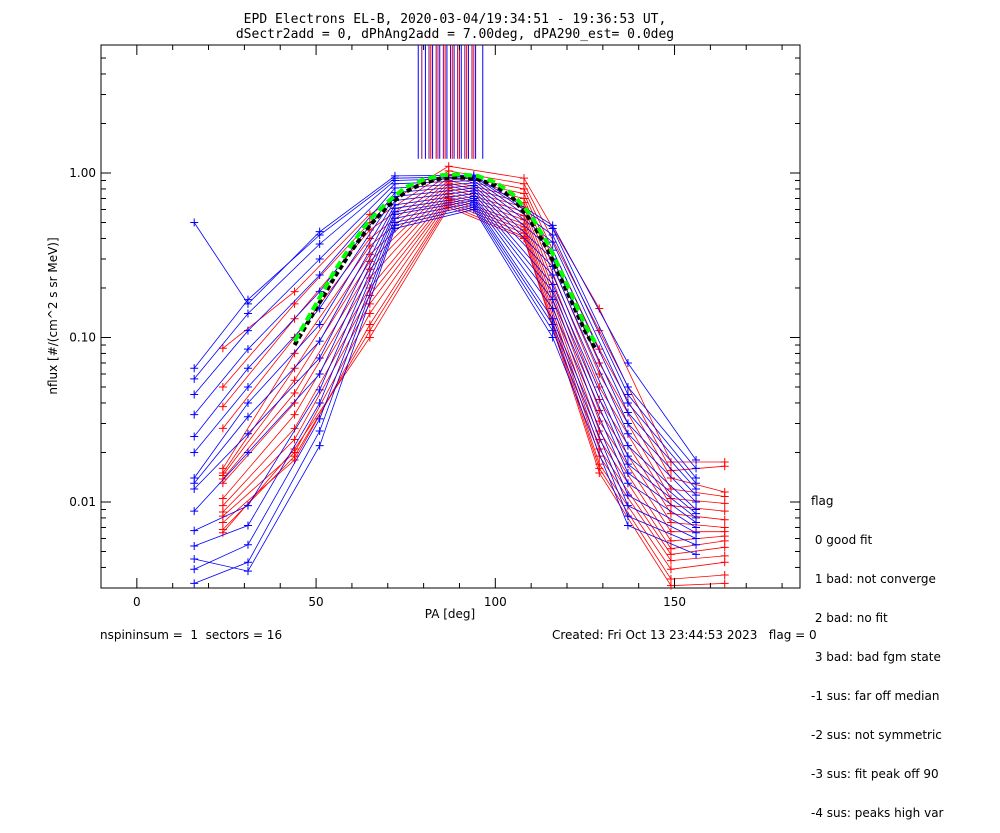 This screenshot has height=833, width=1000. I want to click on legend-item-0: 0 good fit, so click(842, 540).